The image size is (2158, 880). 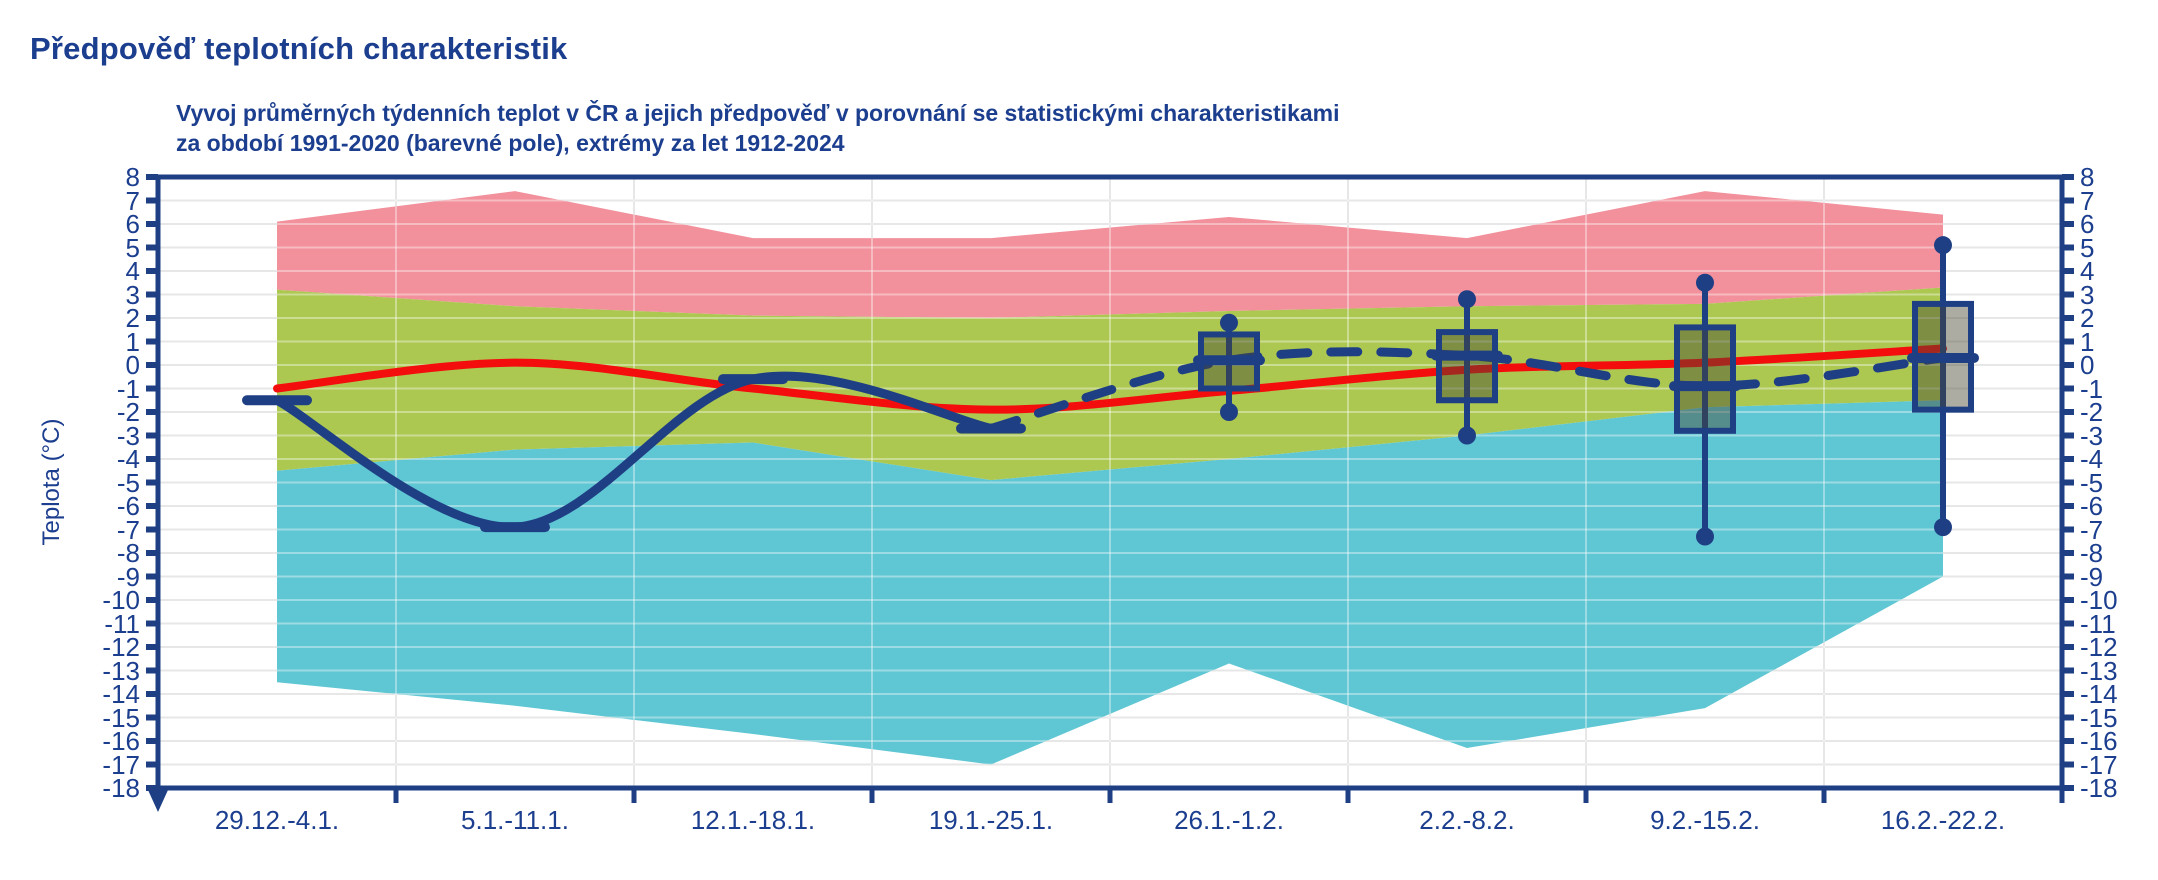 I want to click on y-tick-label-right: 4, so click(x=2087, y=271).